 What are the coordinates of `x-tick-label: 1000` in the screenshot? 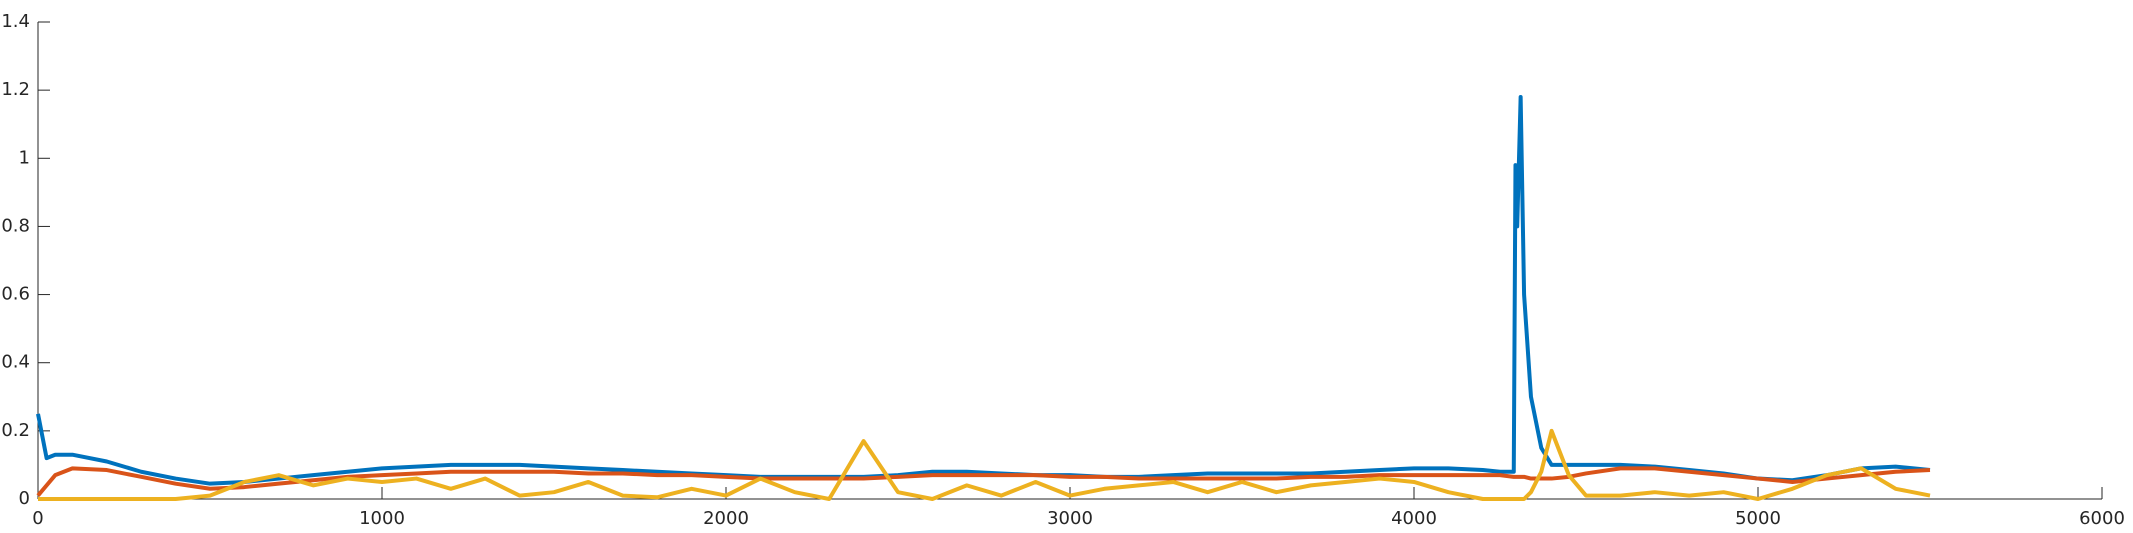 It's located at (382, 518).